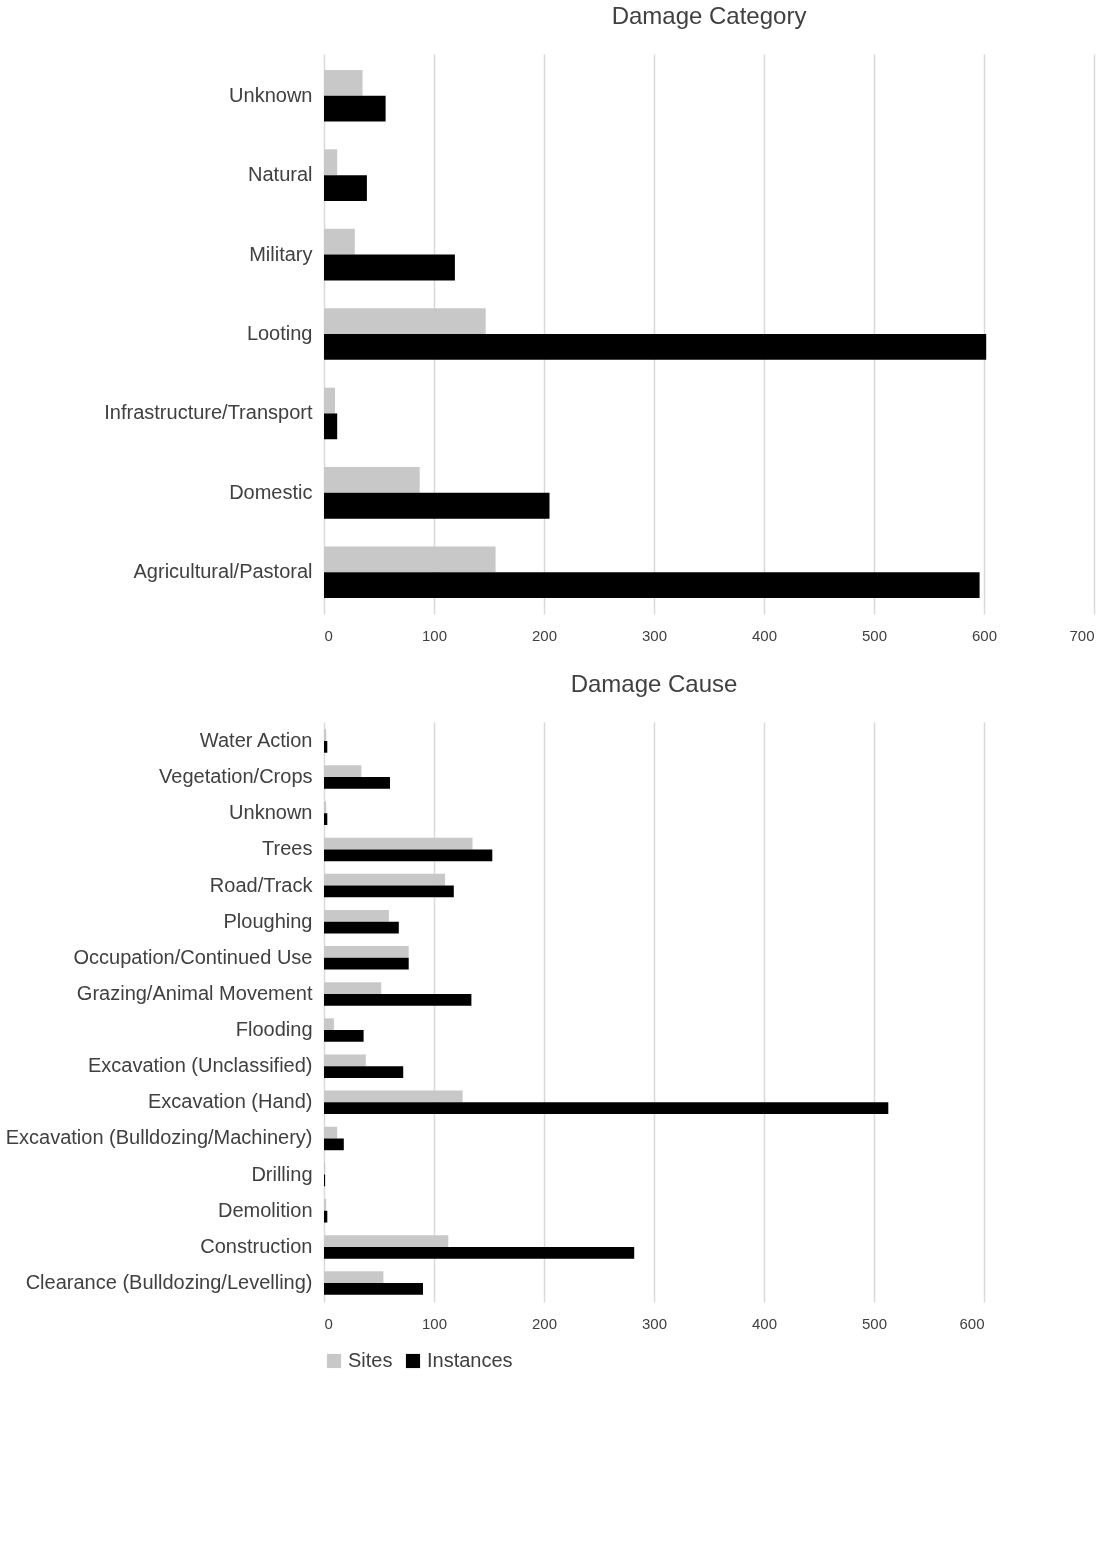  What do you see at coordinates (193, 956) in the screenshot?
I see `y-tick-label: Occupation/Continued Use` at bounding box center [193, 956].